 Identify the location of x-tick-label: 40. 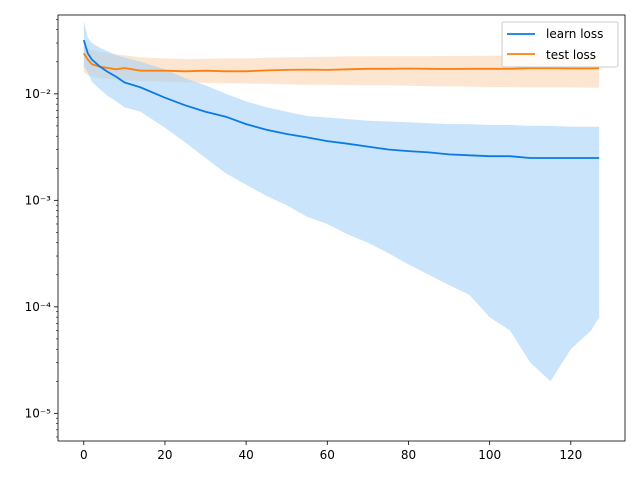
(245, 455).